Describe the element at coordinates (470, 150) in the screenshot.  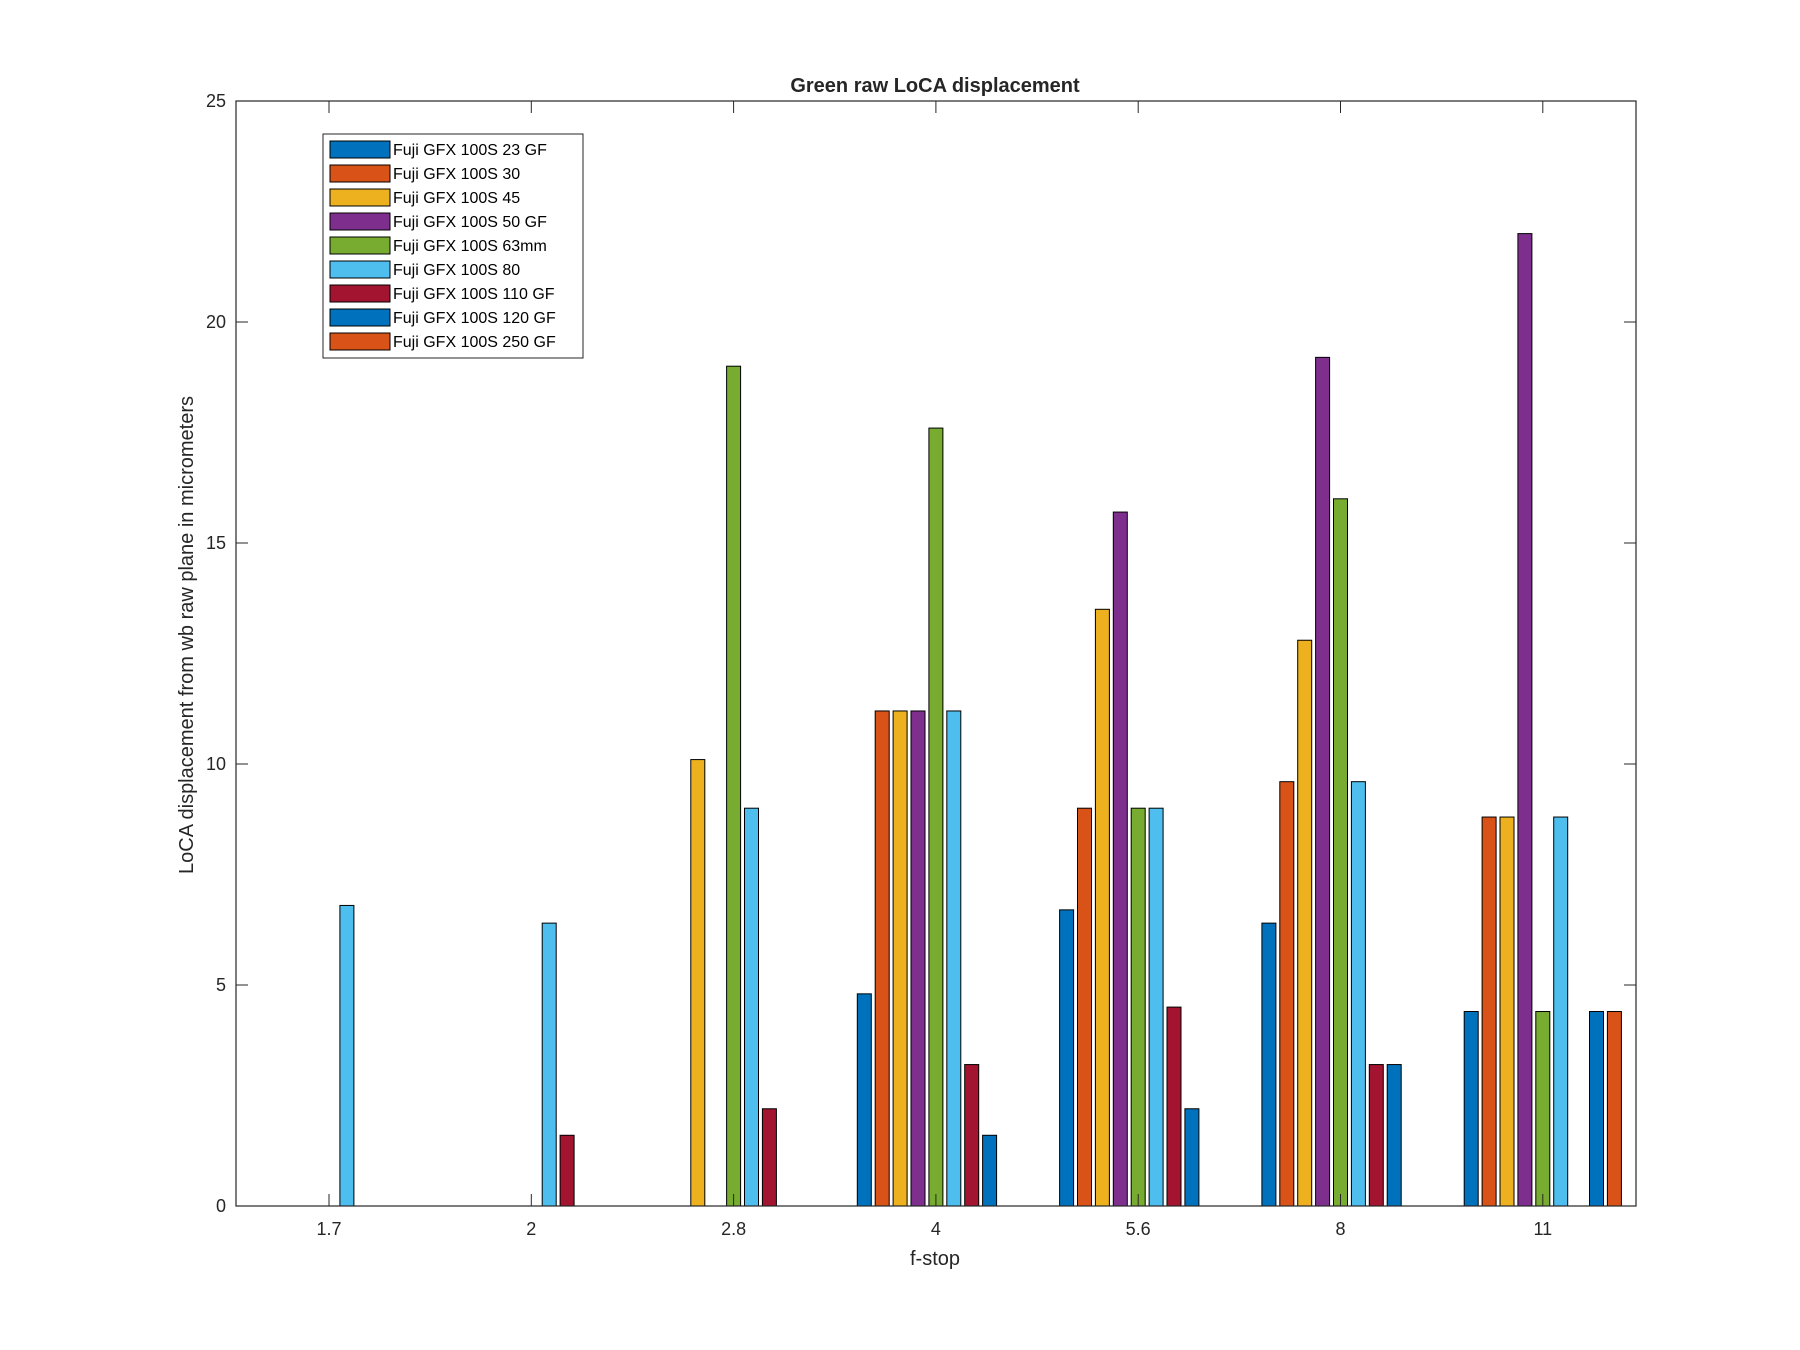
I see `legend-entry: Fuji GFX 100S 23 GF` at that location.